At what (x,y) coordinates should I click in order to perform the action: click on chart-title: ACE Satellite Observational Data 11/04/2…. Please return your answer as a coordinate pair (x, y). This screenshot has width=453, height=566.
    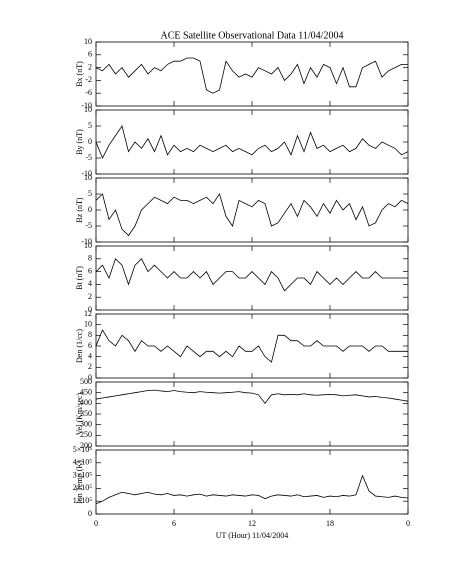
    Looking at the image, I should click on (252, 35).